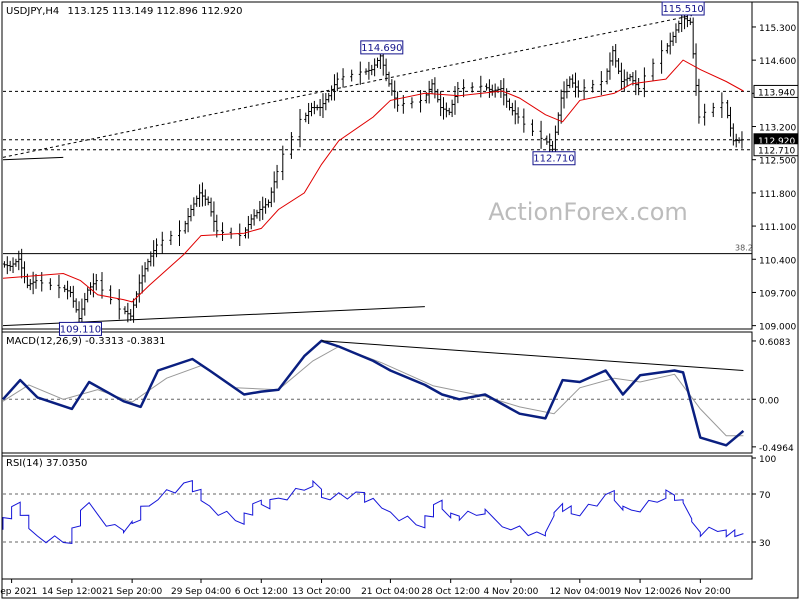 The height and width of the screenshot is (600, 800). I want to click on level-tag-label: 112.920, so click(776, 142).